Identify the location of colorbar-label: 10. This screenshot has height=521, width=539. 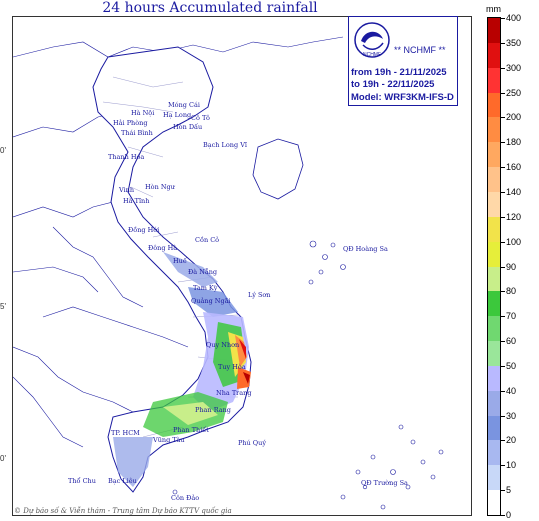
(511, 465).